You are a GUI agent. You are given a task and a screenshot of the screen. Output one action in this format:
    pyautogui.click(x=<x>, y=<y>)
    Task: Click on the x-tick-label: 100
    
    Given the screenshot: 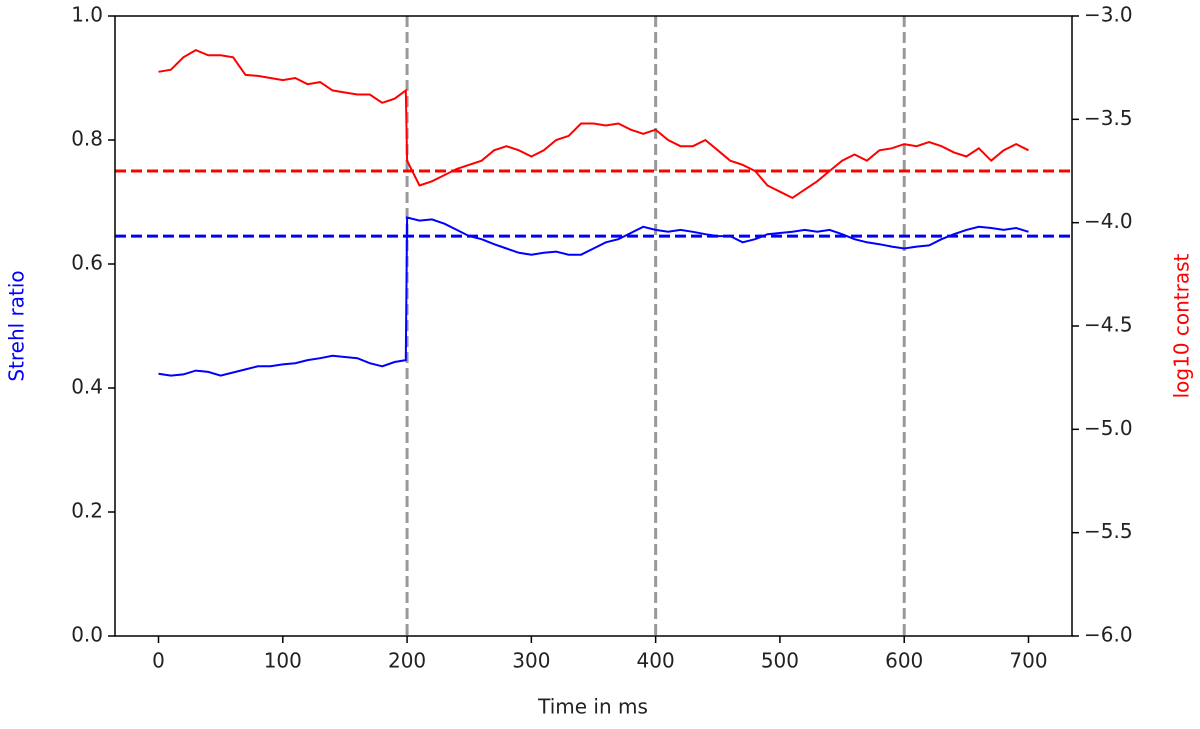 What is the action you would take?
    pyautogui.click(x=283, y=661)
    